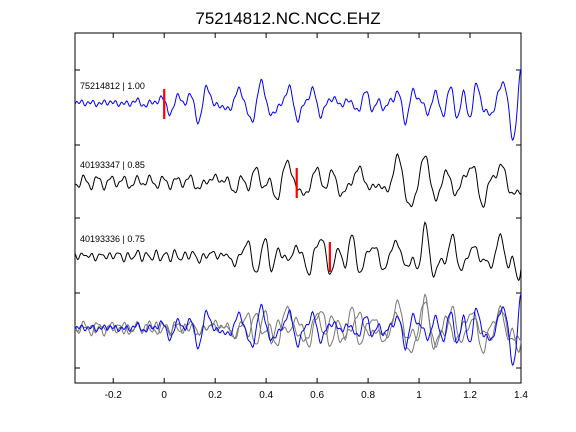  I want to click on x-tick-label: 1.2, so click(470, 395).